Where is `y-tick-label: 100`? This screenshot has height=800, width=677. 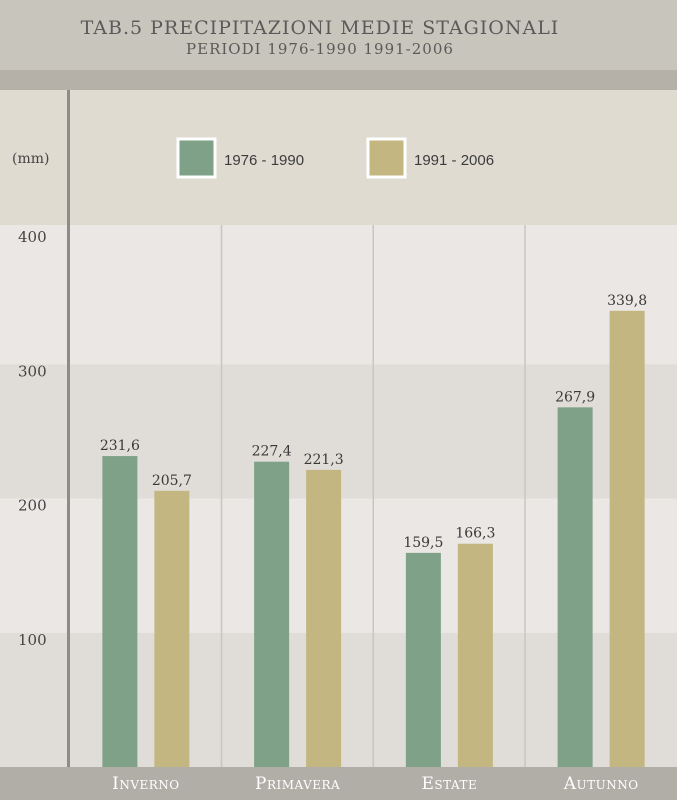 y-tick-label: 100 is located at coordinates (32, 640).